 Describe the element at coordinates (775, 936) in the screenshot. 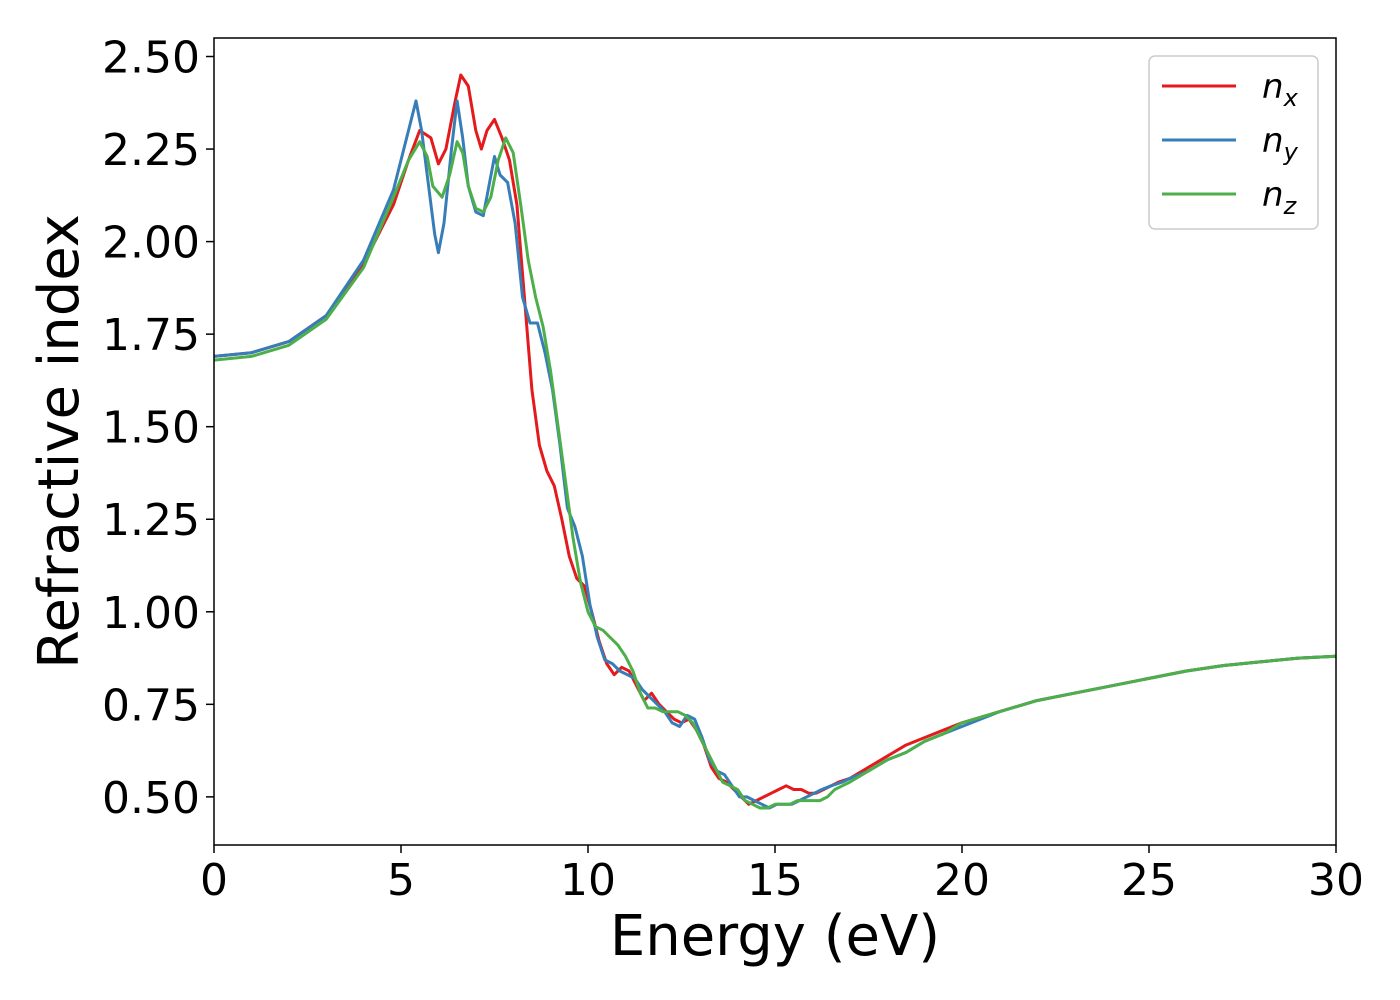

I see `x-axis-label: Energy (eV)` at that location.